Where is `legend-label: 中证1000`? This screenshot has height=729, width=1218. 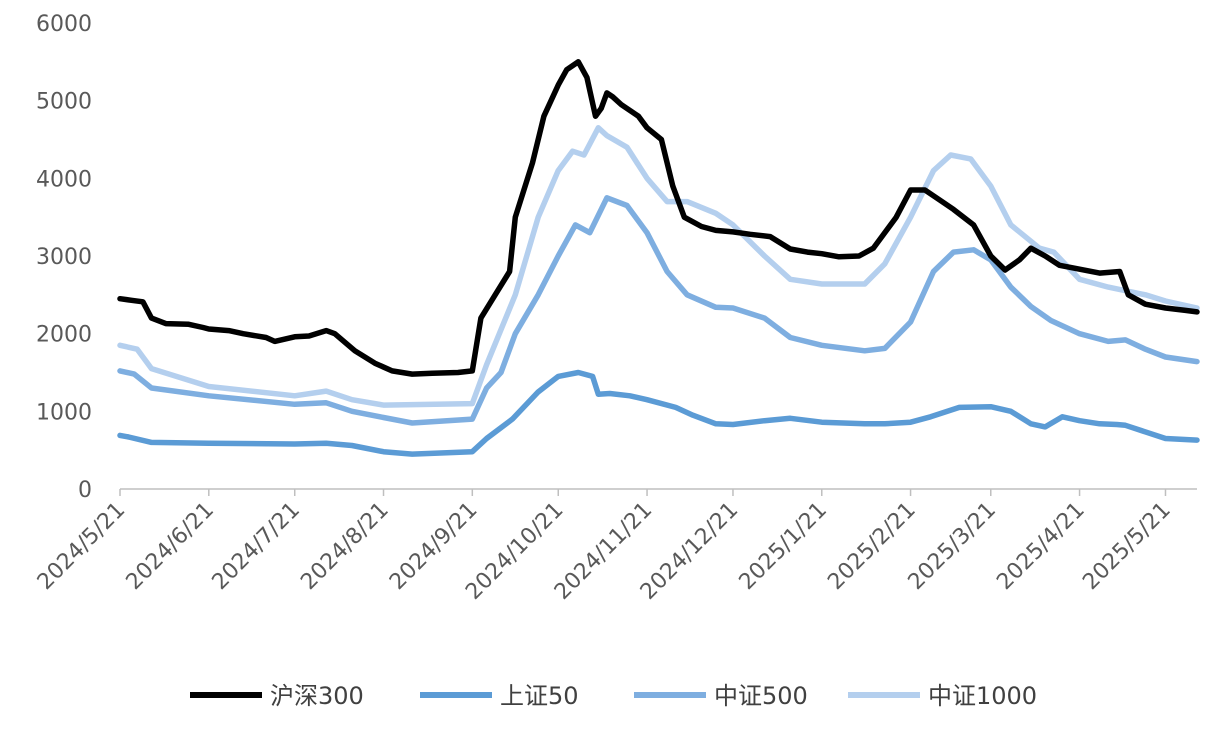 legend-label: 中证1000 is located at coordinates (982, 696).